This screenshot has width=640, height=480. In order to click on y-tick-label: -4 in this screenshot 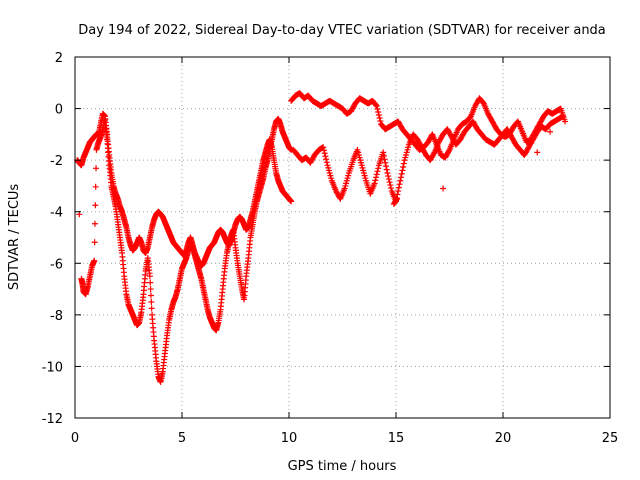, I will do `click(56, 213)`.